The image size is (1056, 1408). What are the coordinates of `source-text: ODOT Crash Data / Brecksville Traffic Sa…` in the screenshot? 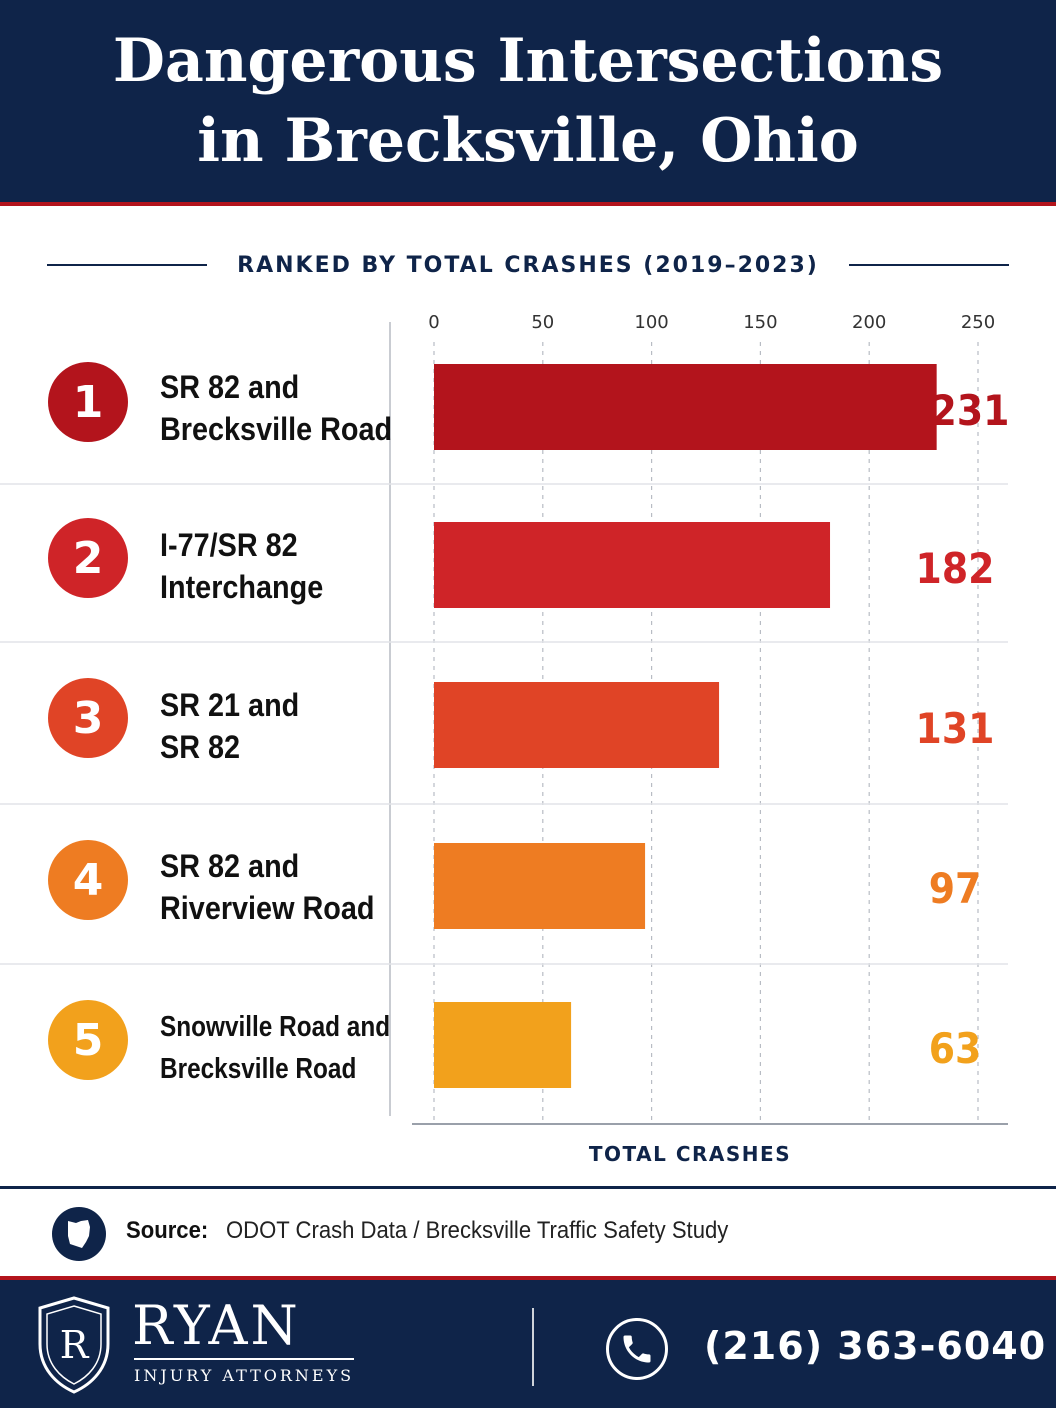 It's located at (477, 1230).